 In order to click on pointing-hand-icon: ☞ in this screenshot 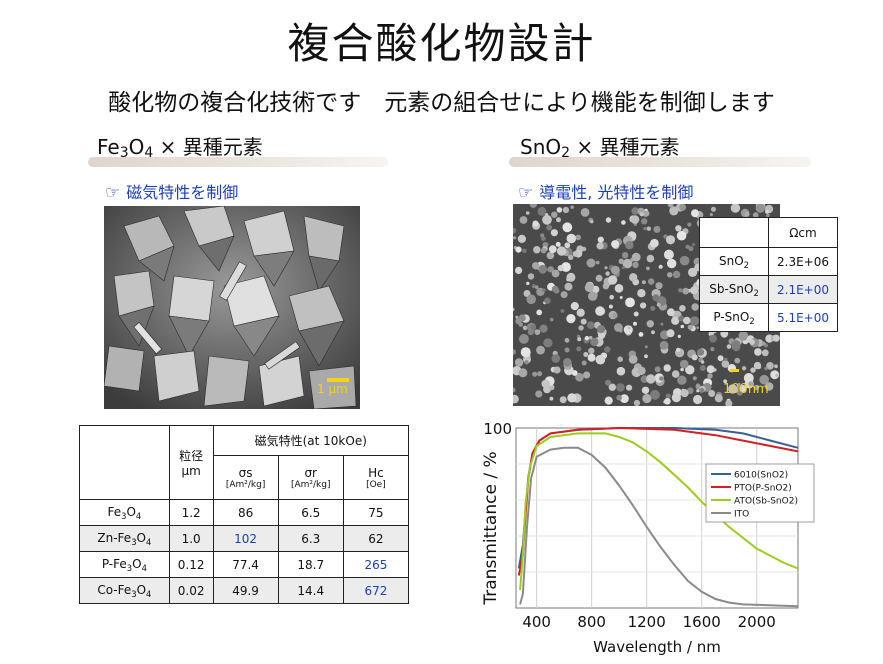, I will do `click(113, 193)`.